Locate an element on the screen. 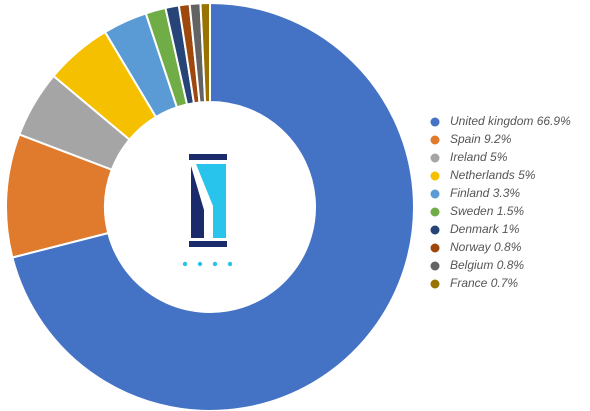 This screenshot has width=590, height=411. legend-label: Finland 3.3% is located at coordinates (485, 193).